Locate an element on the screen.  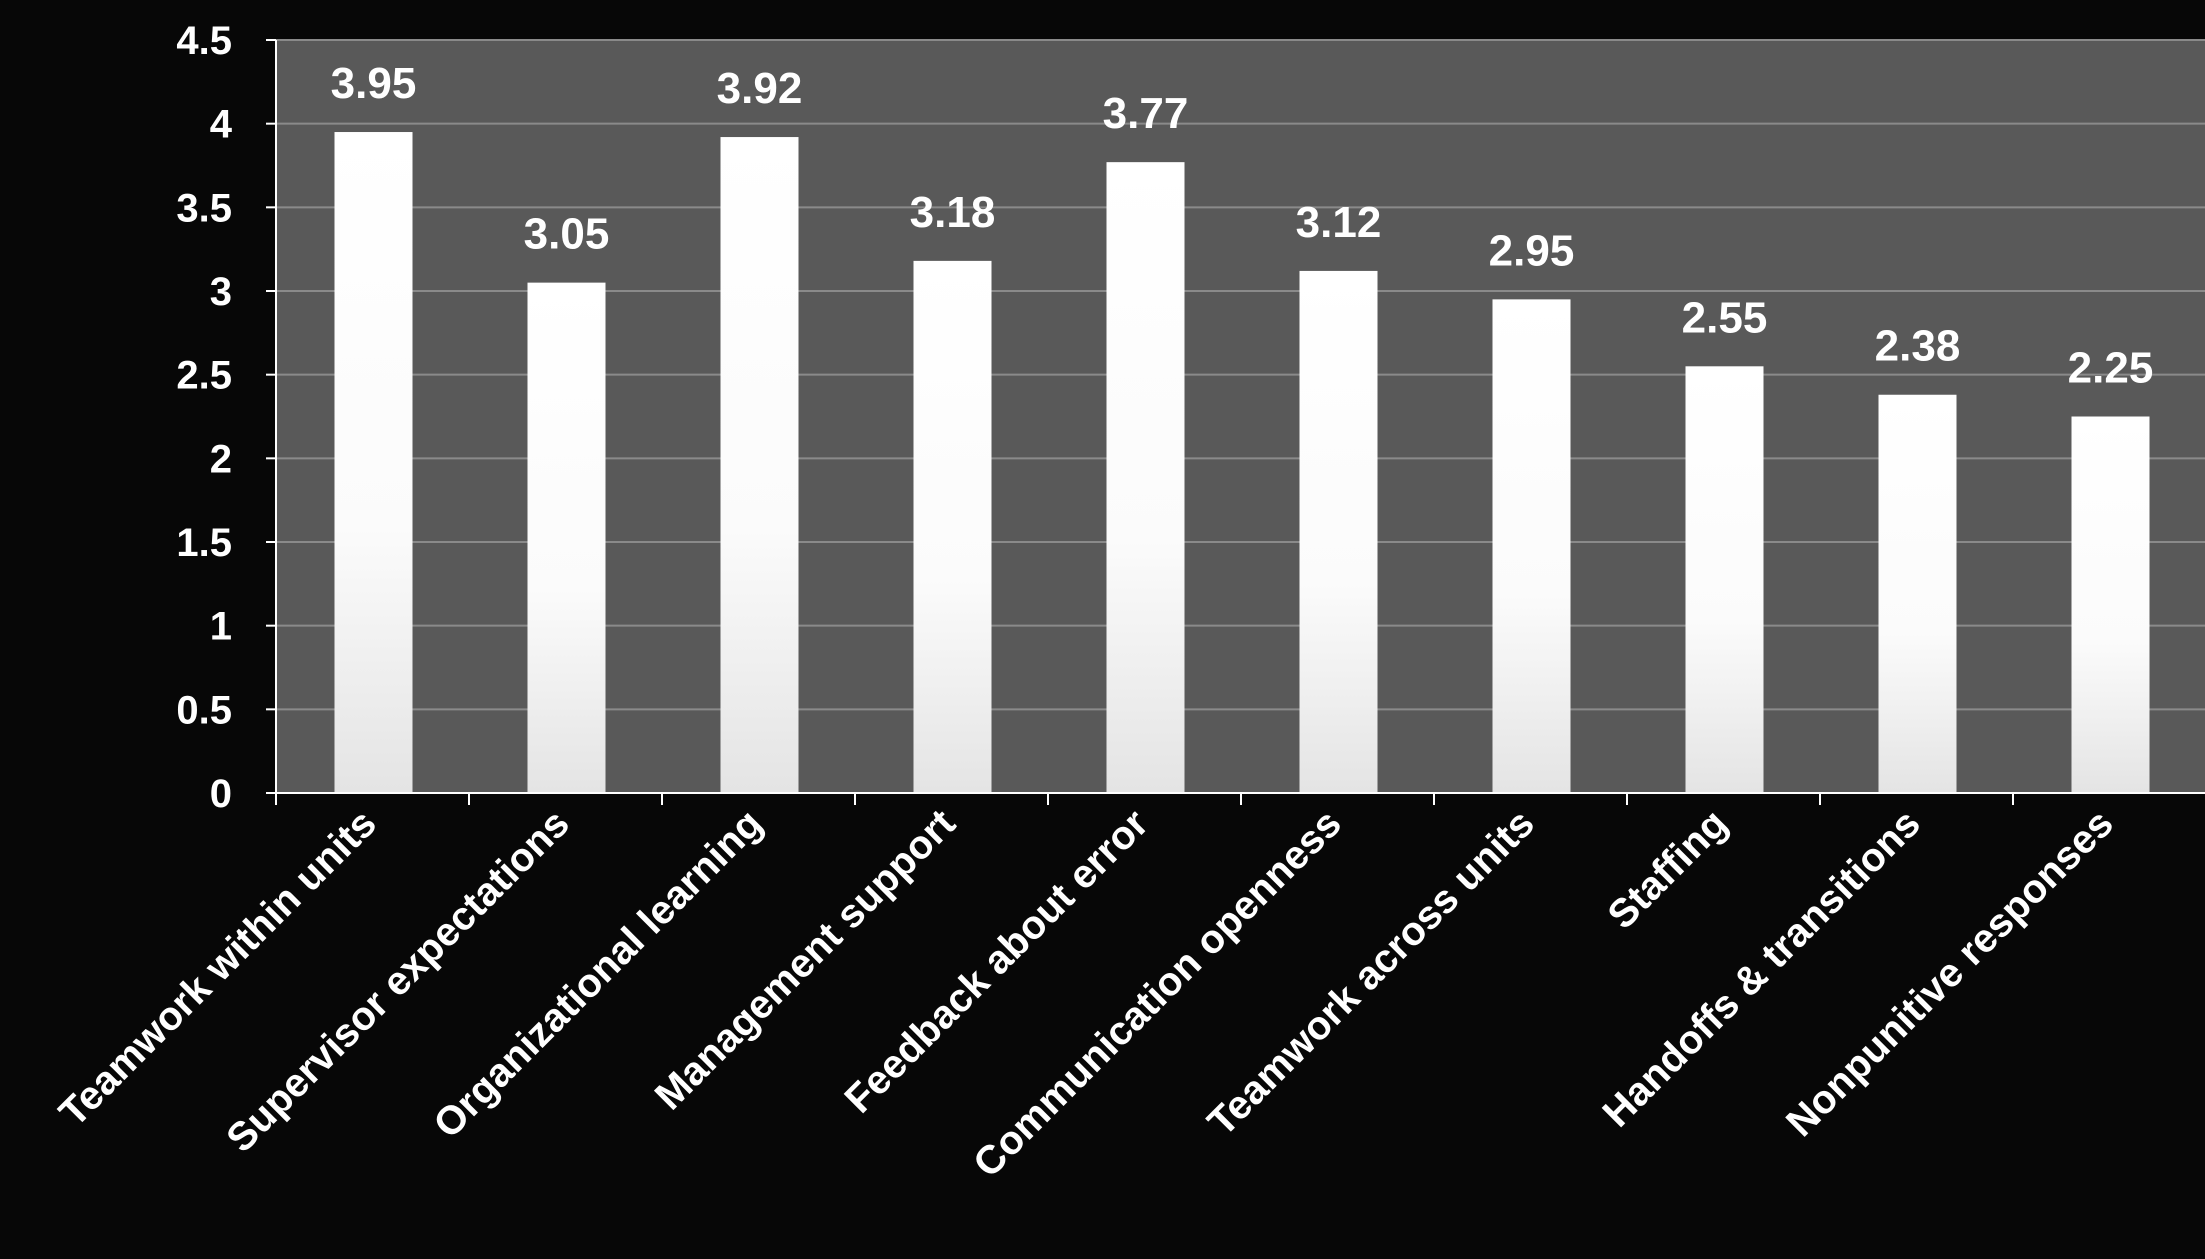
y-tick-label: 3.5 is located at coordinates (204, 208).